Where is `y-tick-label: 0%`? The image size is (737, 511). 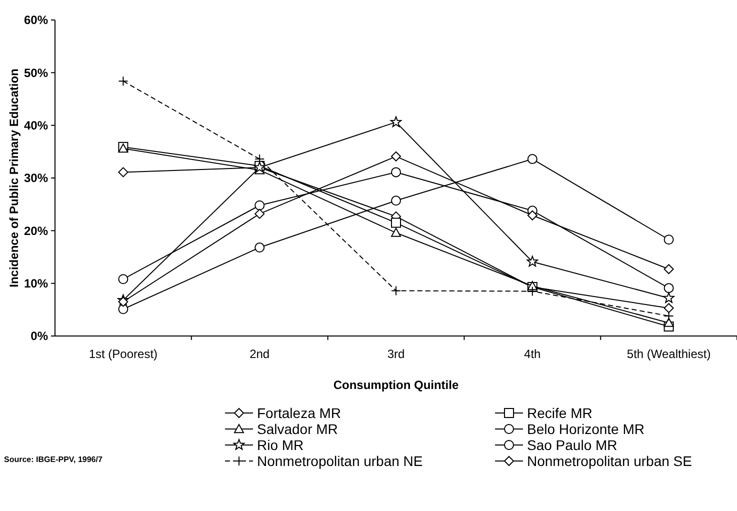
y-tick-label: 0% is located at coordinates (39, 336).